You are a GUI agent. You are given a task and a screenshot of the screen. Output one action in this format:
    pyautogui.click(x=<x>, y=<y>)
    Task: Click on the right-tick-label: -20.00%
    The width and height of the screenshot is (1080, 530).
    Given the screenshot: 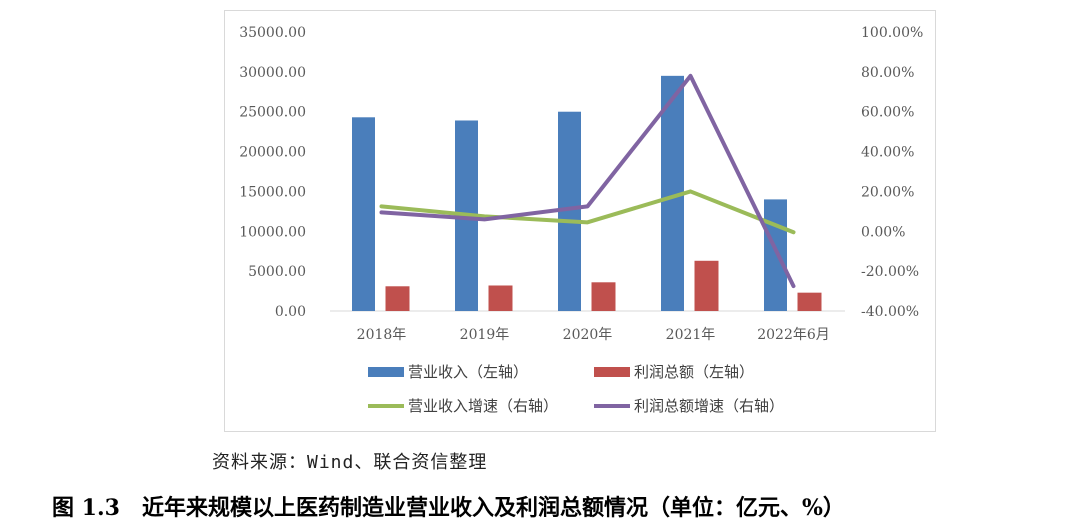 What is the action you would take?
    pyautogui.click(x=890, y=272)
    